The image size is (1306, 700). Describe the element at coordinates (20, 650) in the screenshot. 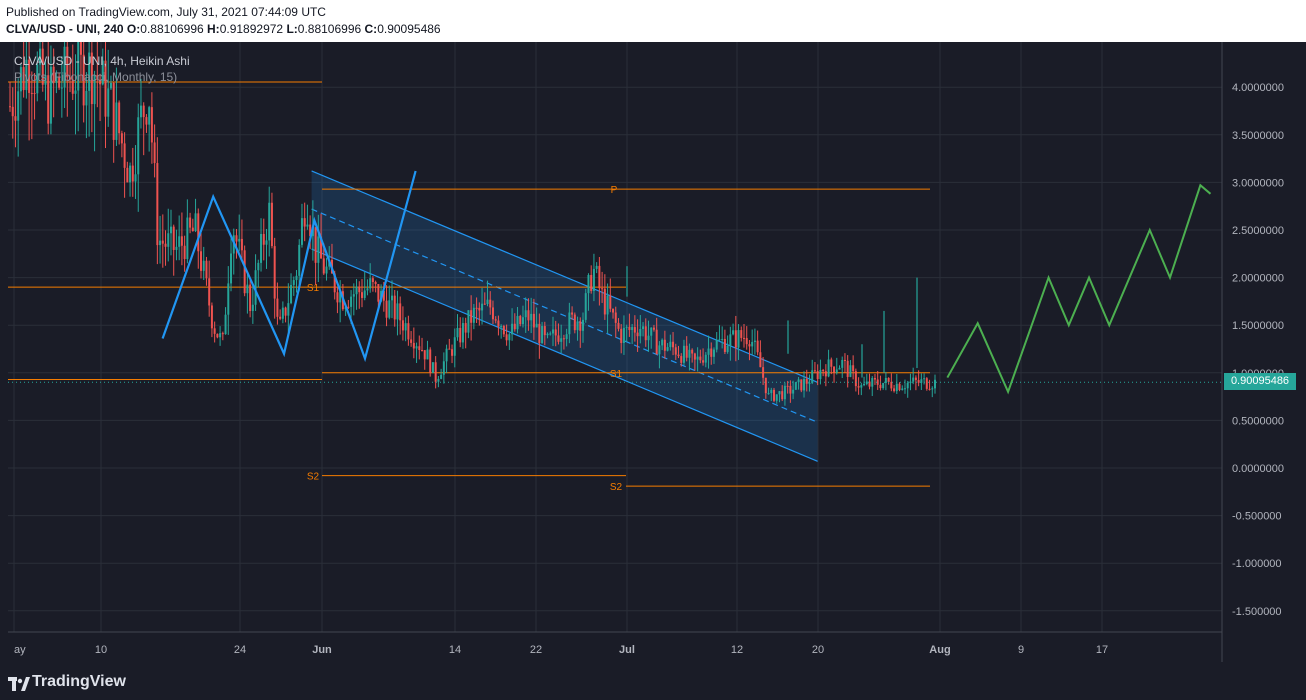

I see `x-tick-label: ay` at that location.